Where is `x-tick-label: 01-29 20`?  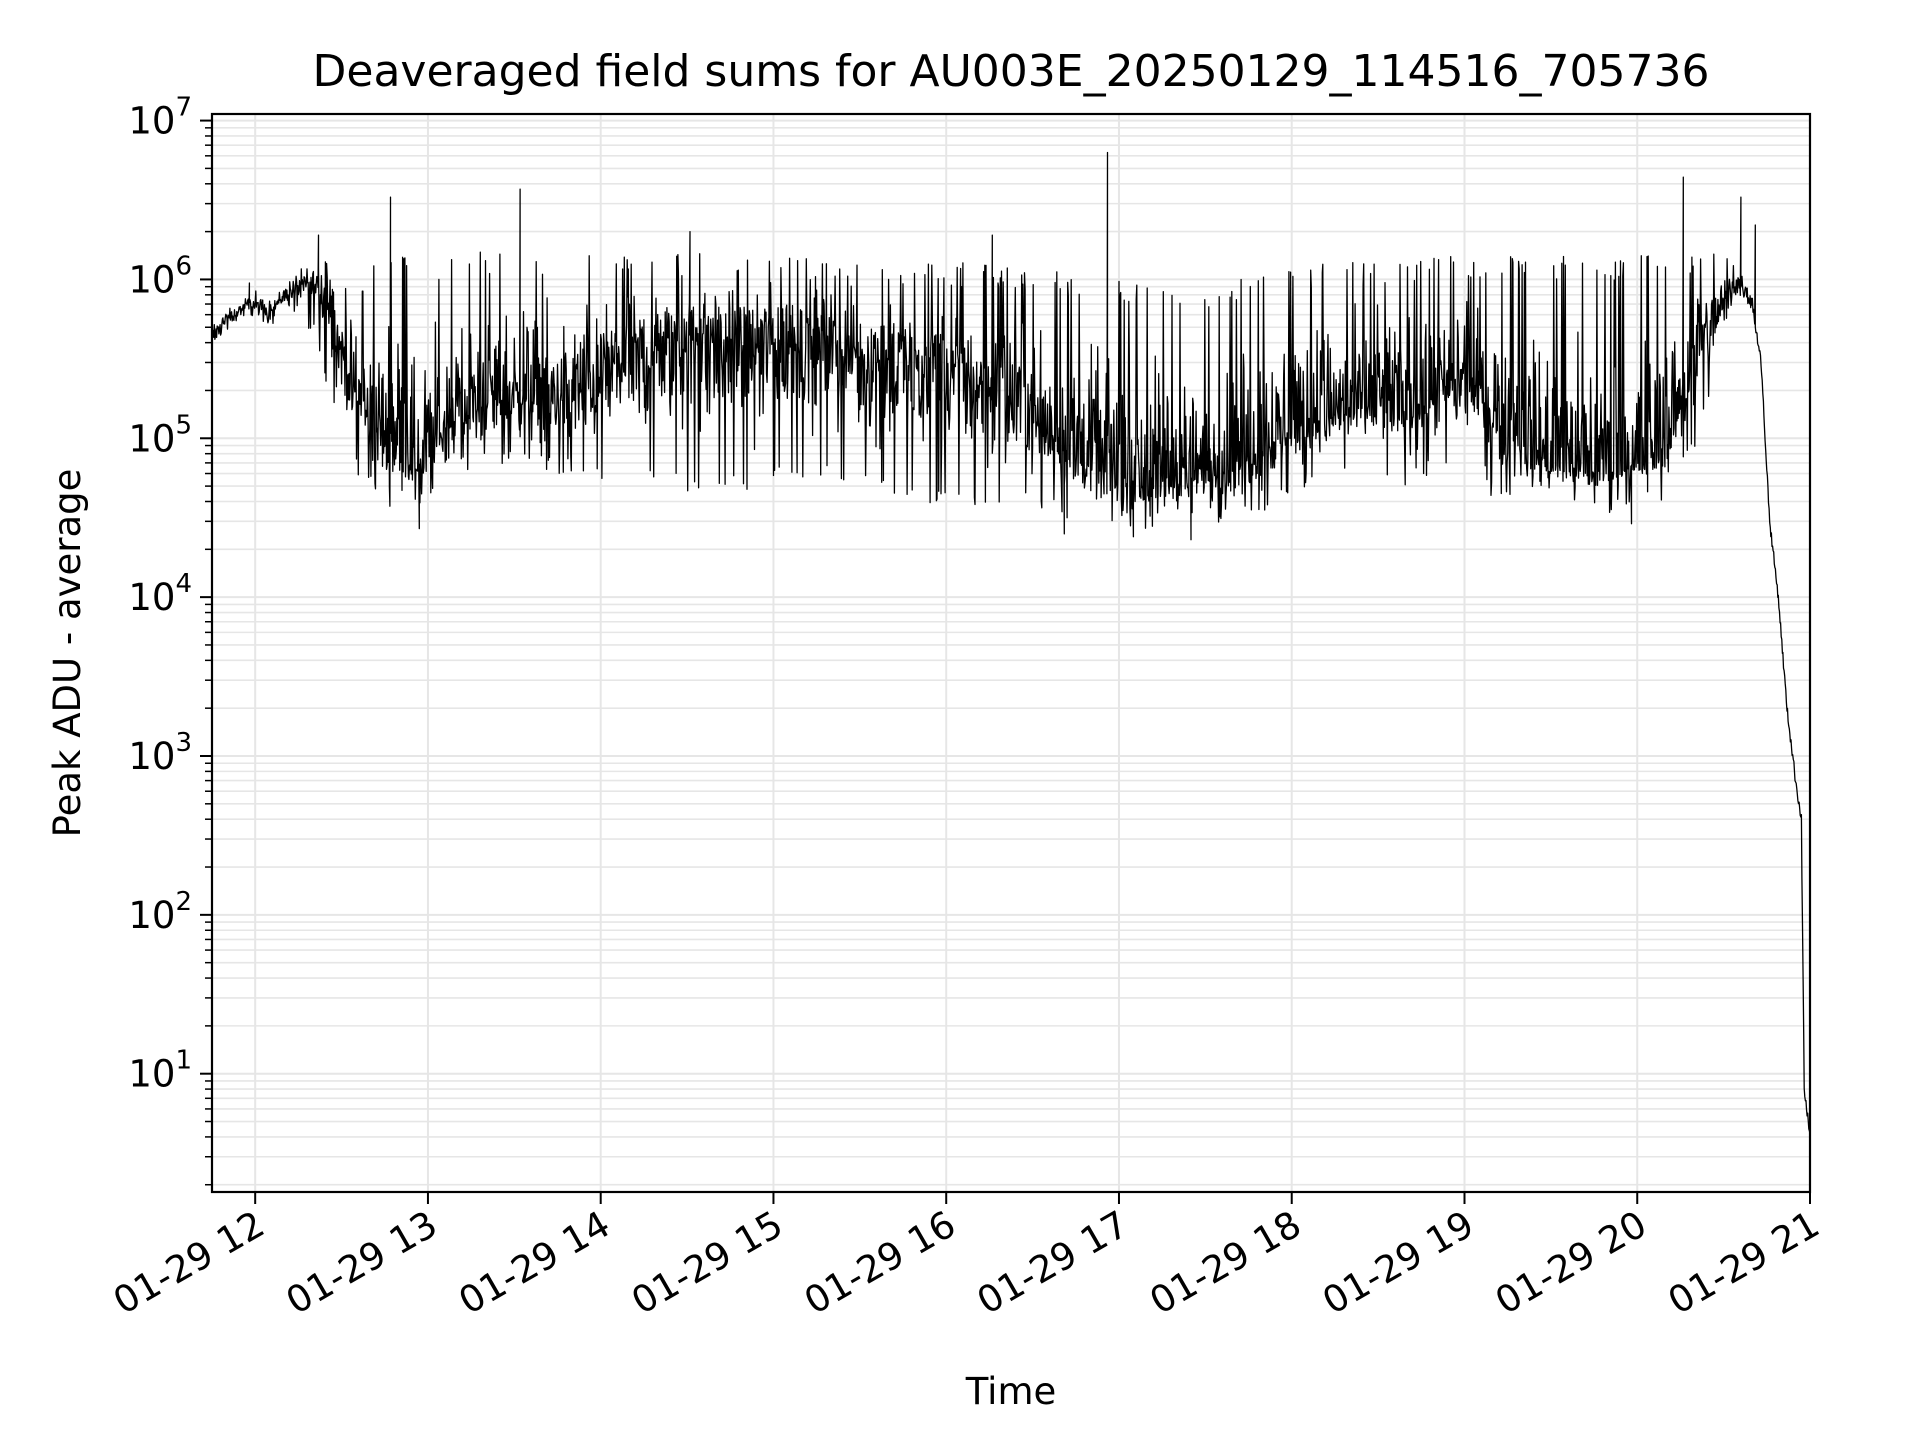 x-tick-label: 01-29 20 is located at coordinates (1571, 1263).